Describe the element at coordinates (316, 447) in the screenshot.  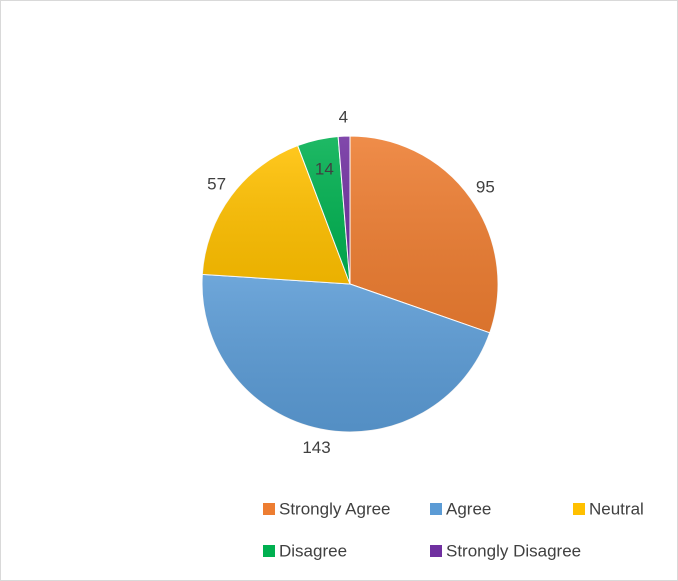
I see `data-label: 143` at that location.